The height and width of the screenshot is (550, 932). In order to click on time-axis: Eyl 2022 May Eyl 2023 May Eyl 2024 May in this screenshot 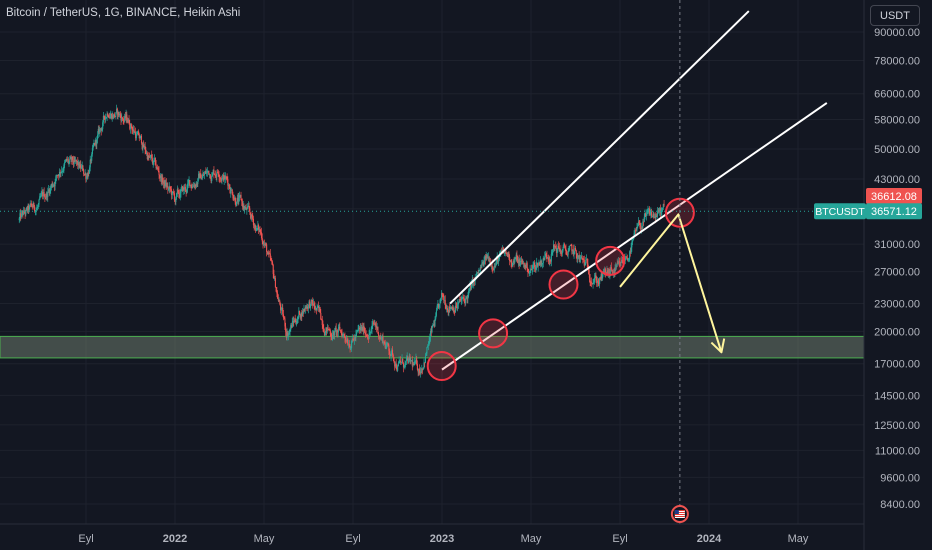, I will do `click(432, 534)`.